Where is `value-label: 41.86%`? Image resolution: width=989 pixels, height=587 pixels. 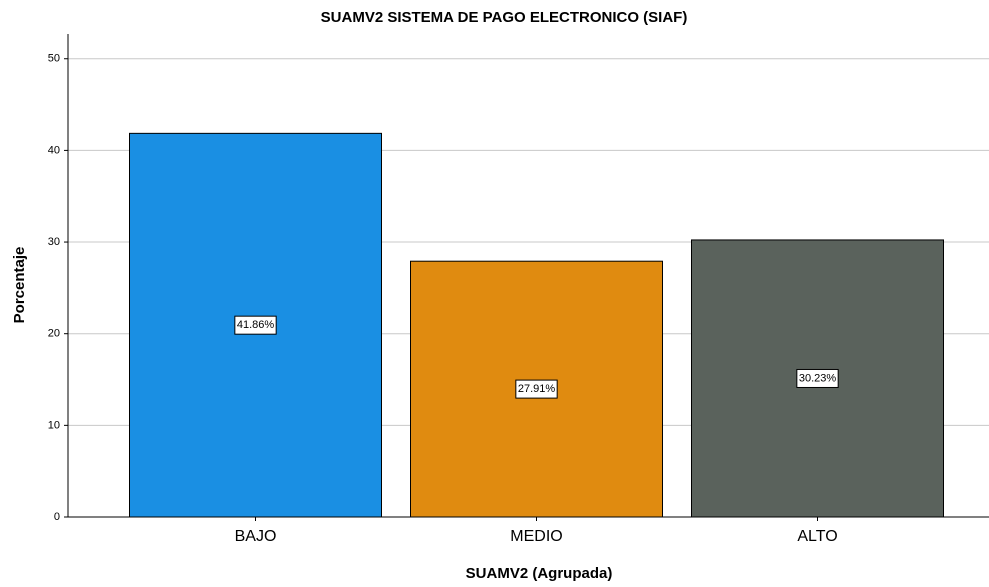
value-label: 41.86% is located at coordinates (256, 325).